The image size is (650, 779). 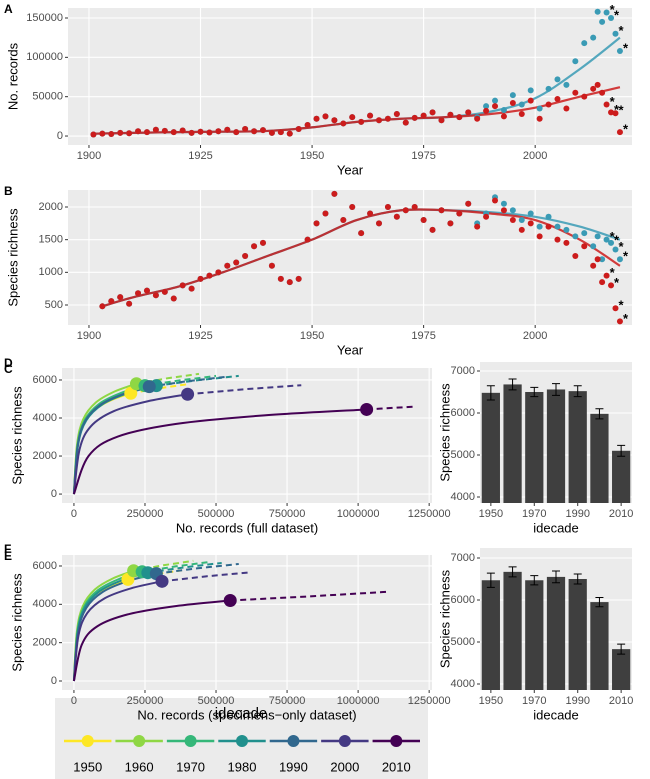 What do you see at coordinates (293, 766) in the screenshot?
I see `legend-label: 1990` at bounding box center [293, 766].